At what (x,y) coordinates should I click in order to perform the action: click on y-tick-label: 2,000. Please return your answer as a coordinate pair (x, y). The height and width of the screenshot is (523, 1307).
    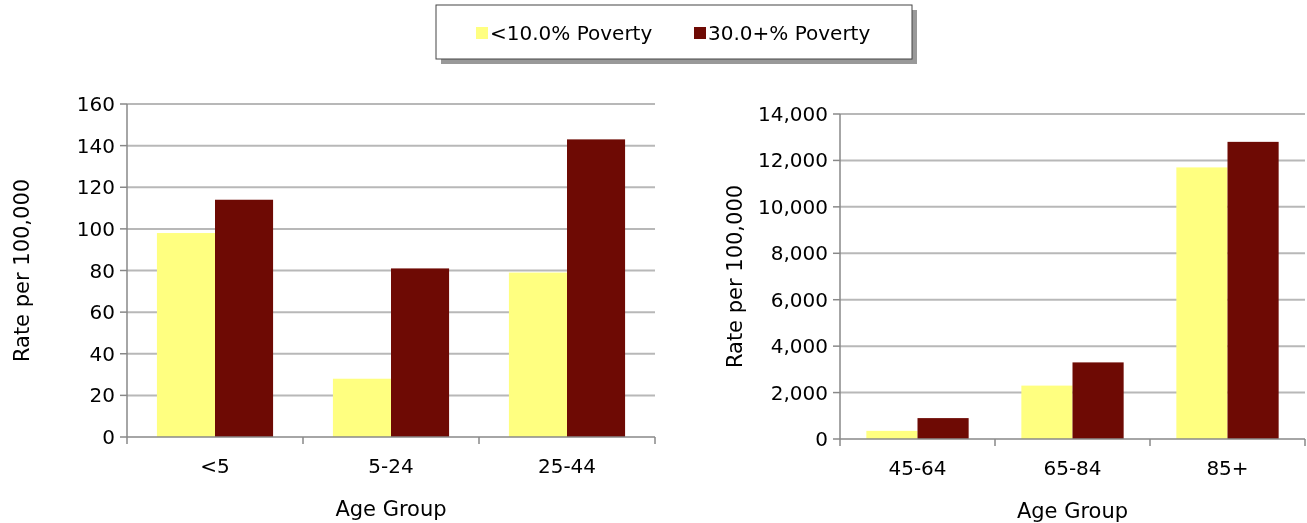
    Looking at the image, I should click on (799, 392).